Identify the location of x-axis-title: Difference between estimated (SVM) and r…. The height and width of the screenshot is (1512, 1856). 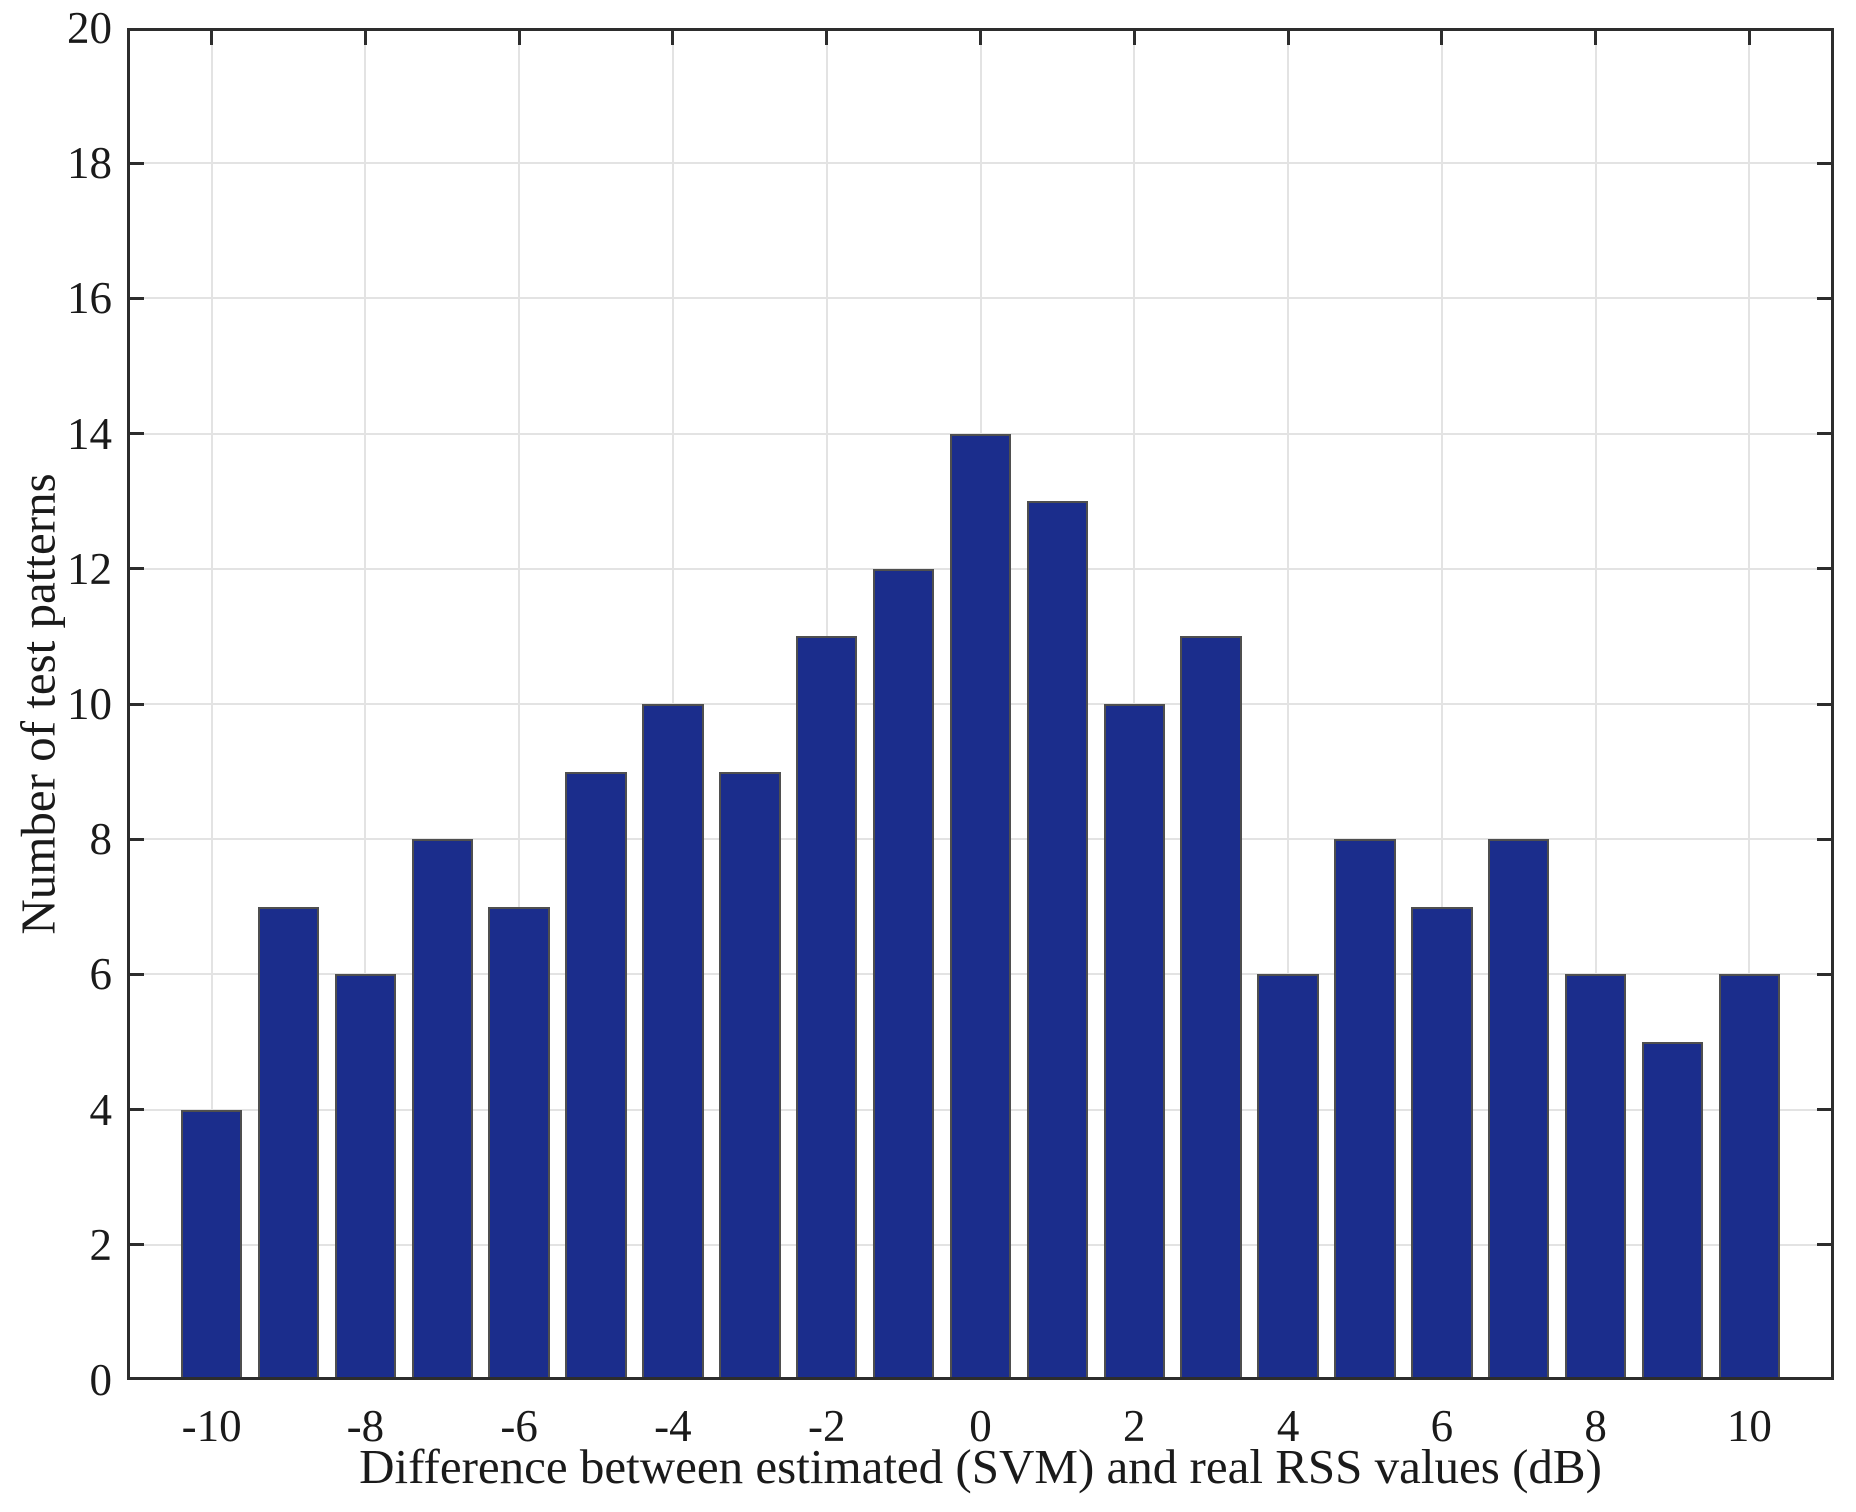
(980, 1466).